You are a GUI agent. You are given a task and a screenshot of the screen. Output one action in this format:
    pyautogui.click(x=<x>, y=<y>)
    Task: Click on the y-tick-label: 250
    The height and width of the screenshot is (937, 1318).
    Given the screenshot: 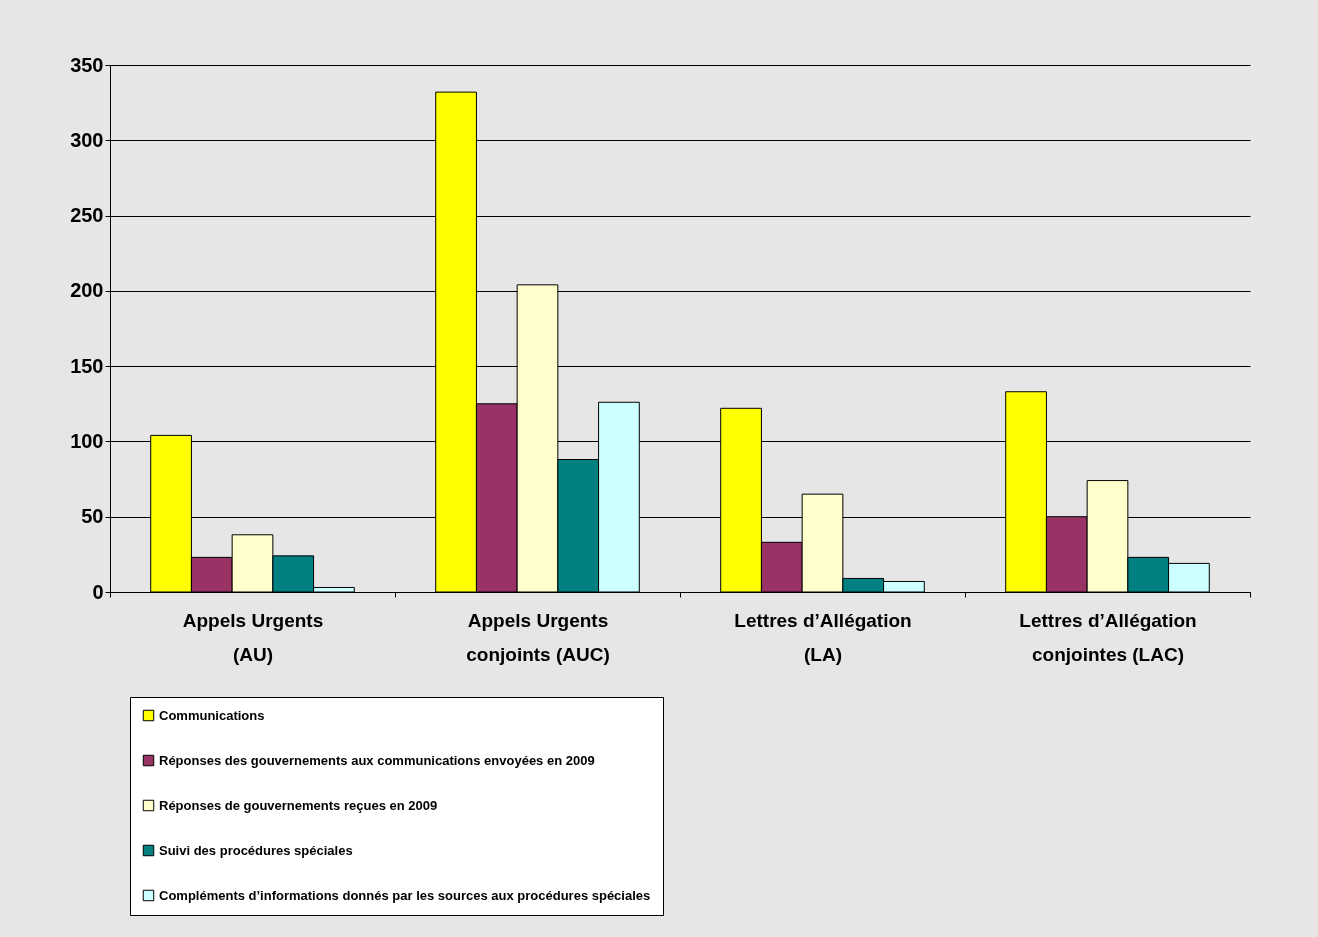 What is the action you would take?
    pyautogui.click(x=87, y=215)
    